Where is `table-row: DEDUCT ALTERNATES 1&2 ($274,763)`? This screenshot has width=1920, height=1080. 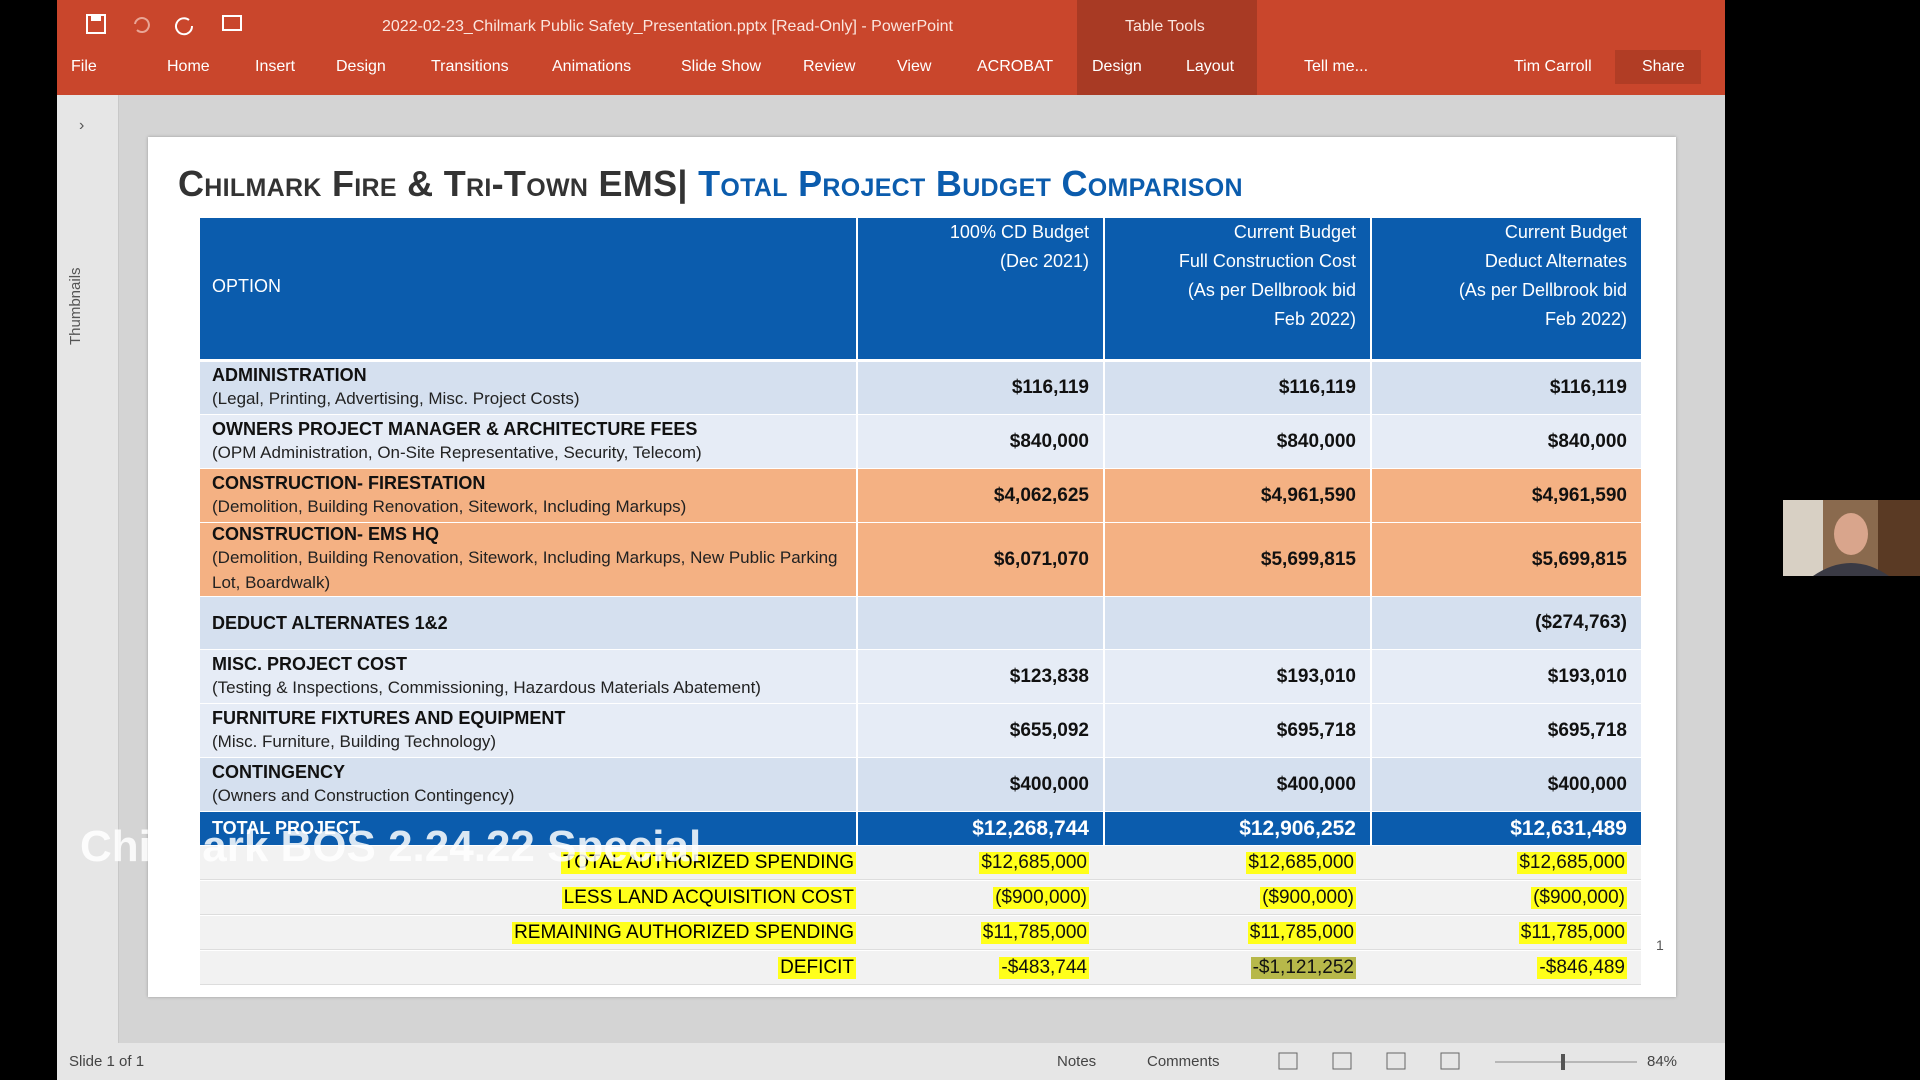 table-row: DEDUCT ALTERNATES 1&2 ($274,763) is located at coordinates (920, 623).